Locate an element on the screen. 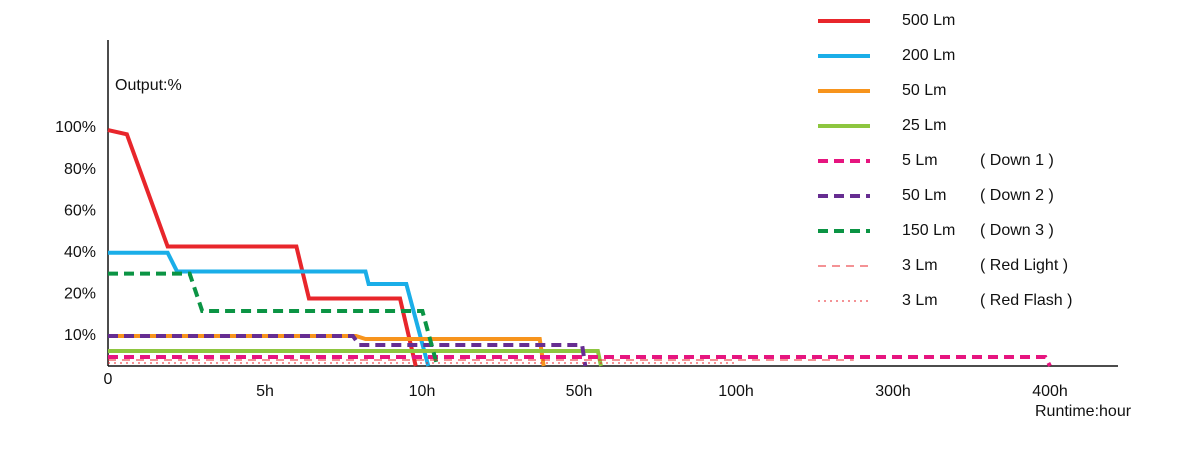 This screenshot has height=449, width=1192. x-tick-label: 300h is located at coordinates (893, 391).